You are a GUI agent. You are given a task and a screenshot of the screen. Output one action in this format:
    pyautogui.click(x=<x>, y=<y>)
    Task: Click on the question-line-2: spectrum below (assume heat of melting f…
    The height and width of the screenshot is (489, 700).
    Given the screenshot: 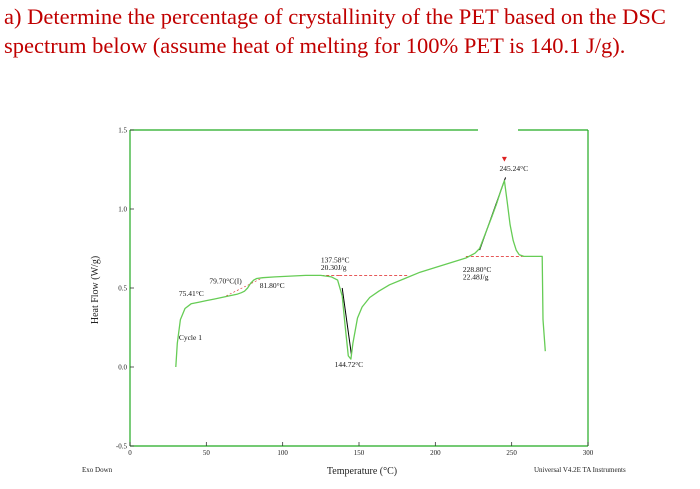 What is the action you would take?
    pyautogui.click(x=315, y=45)
    